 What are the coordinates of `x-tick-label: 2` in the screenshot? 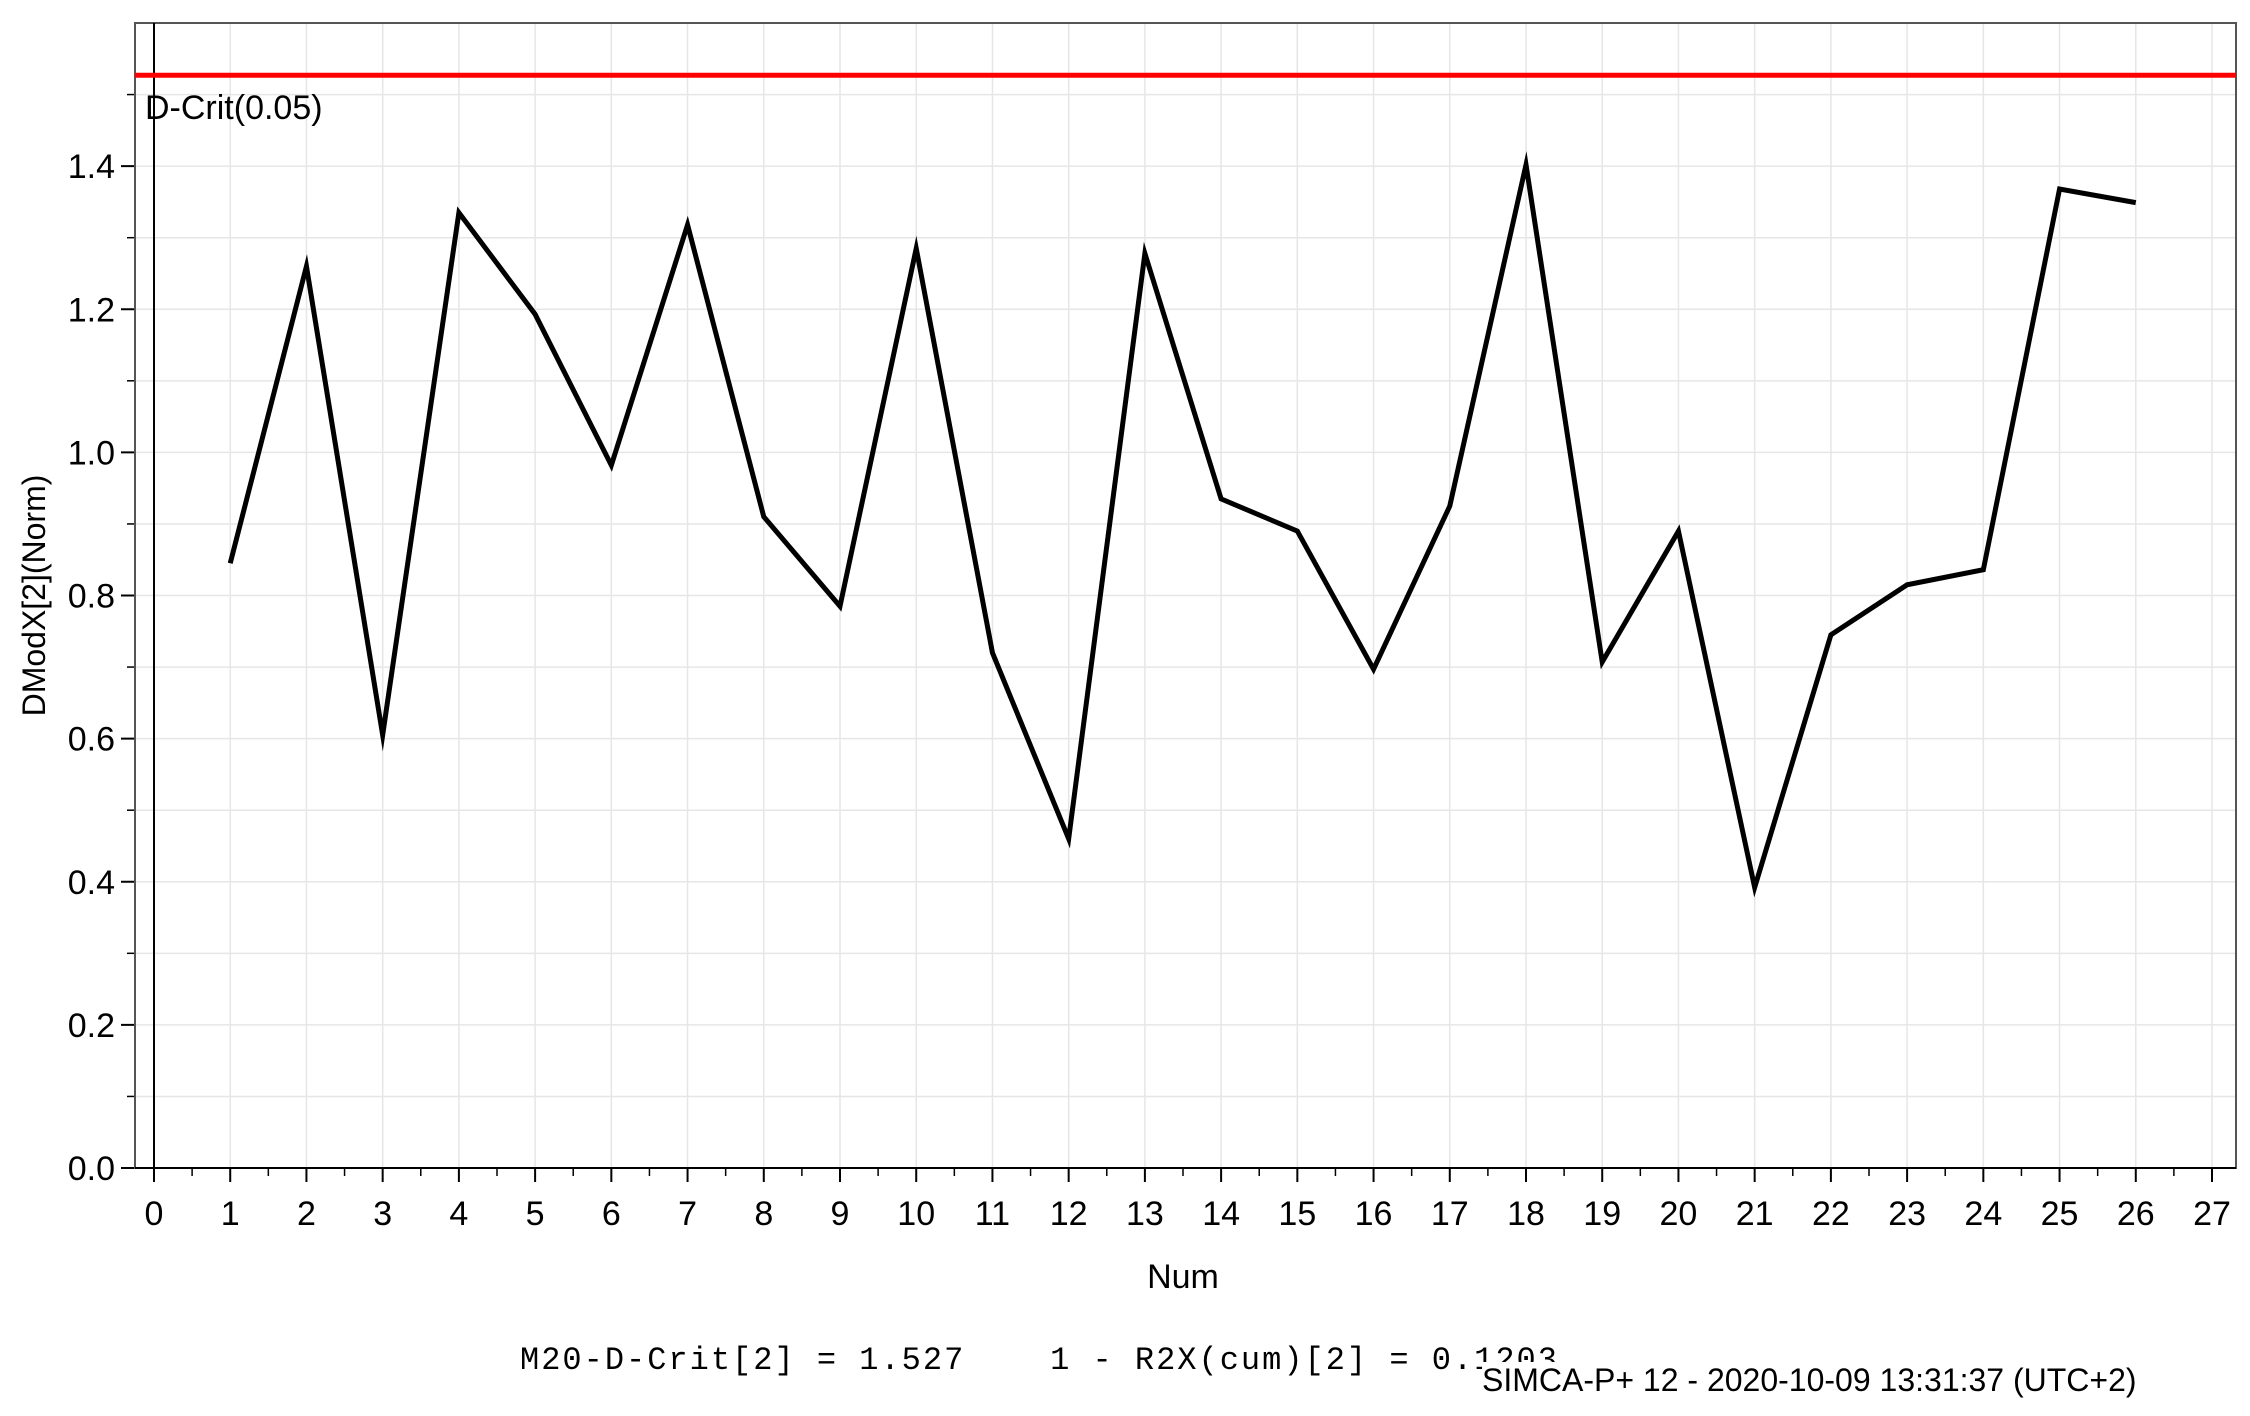 It's located at (306, 1214).